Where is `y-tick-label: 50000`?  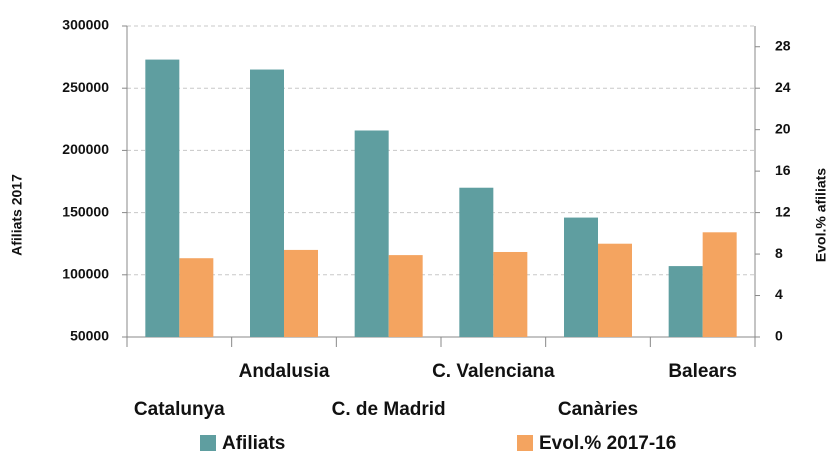 y-tick-label: 50000 is located at coordinates (89, 336).